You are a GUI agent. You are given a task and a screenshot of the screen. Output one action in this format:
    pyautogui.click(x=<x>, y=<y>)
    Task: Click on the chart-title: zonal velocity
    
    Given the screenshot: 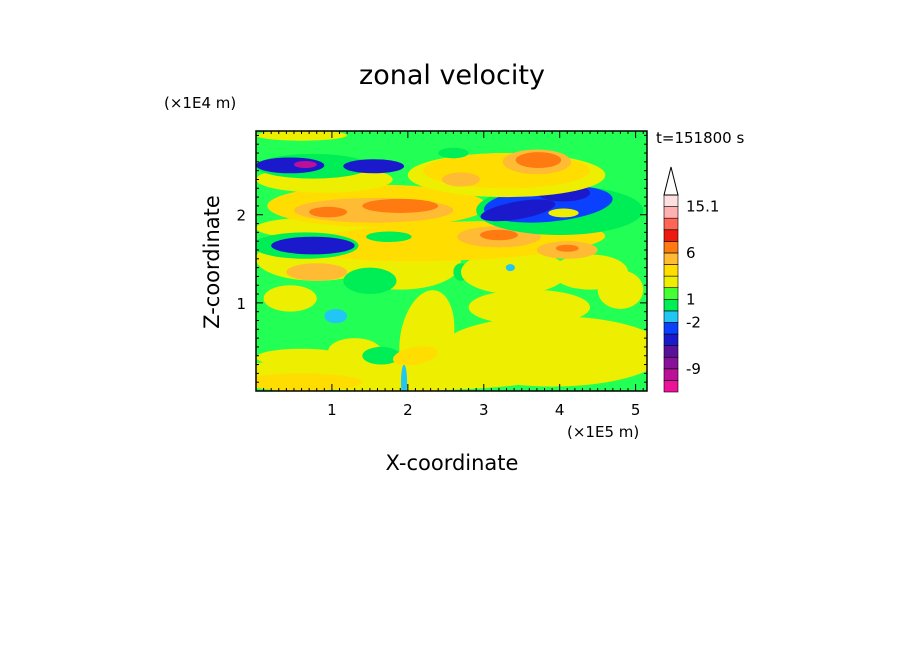 What is the action you would take?
    pyautogui.click(x=452, y=75)
    